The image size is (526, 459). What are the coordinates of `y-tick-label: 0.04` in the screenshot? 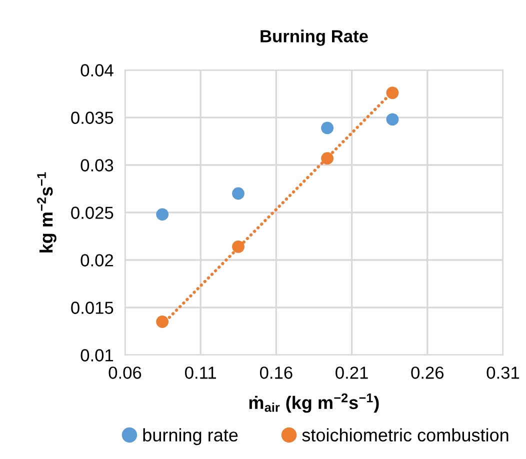 It's located at (97, 70).